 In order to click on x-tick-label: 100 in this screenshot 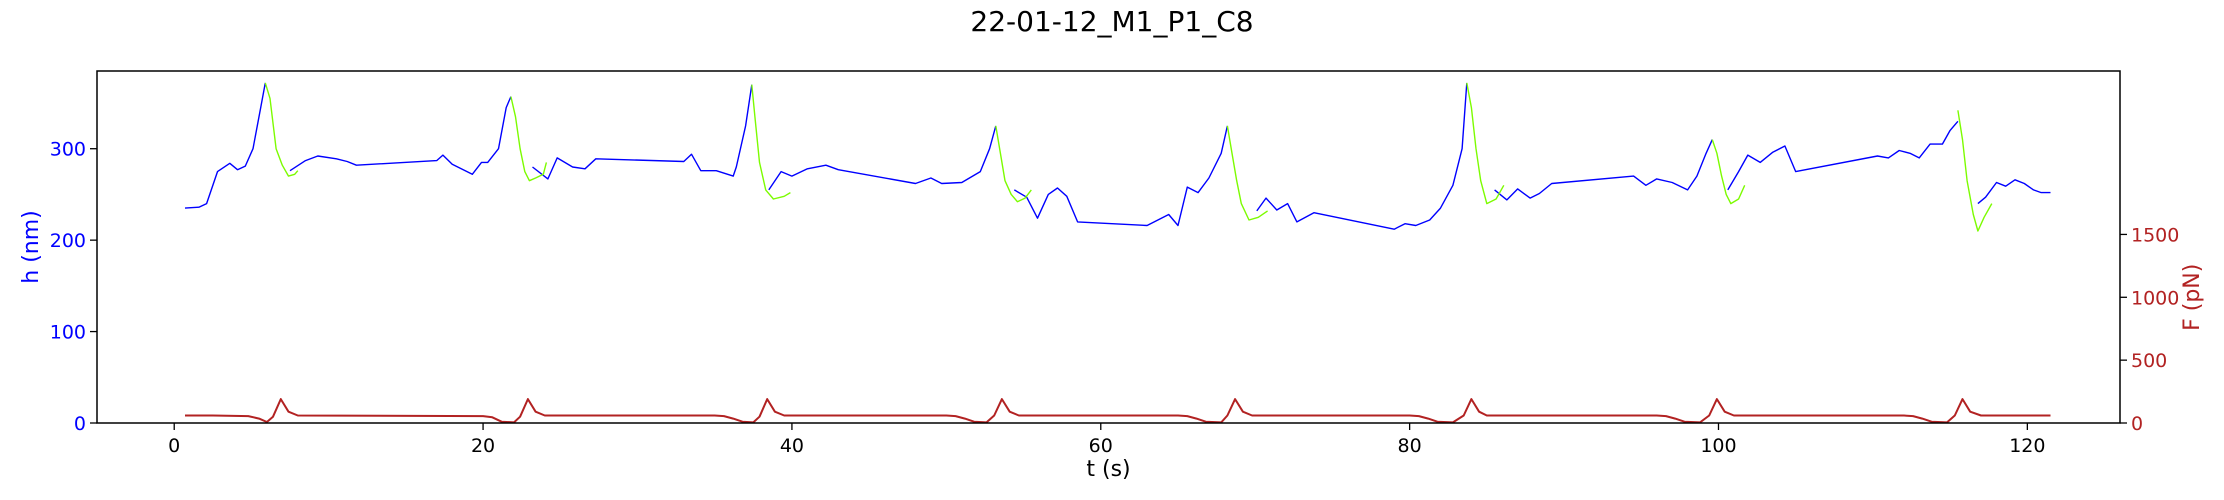, I will do `click(1718, 446)`.